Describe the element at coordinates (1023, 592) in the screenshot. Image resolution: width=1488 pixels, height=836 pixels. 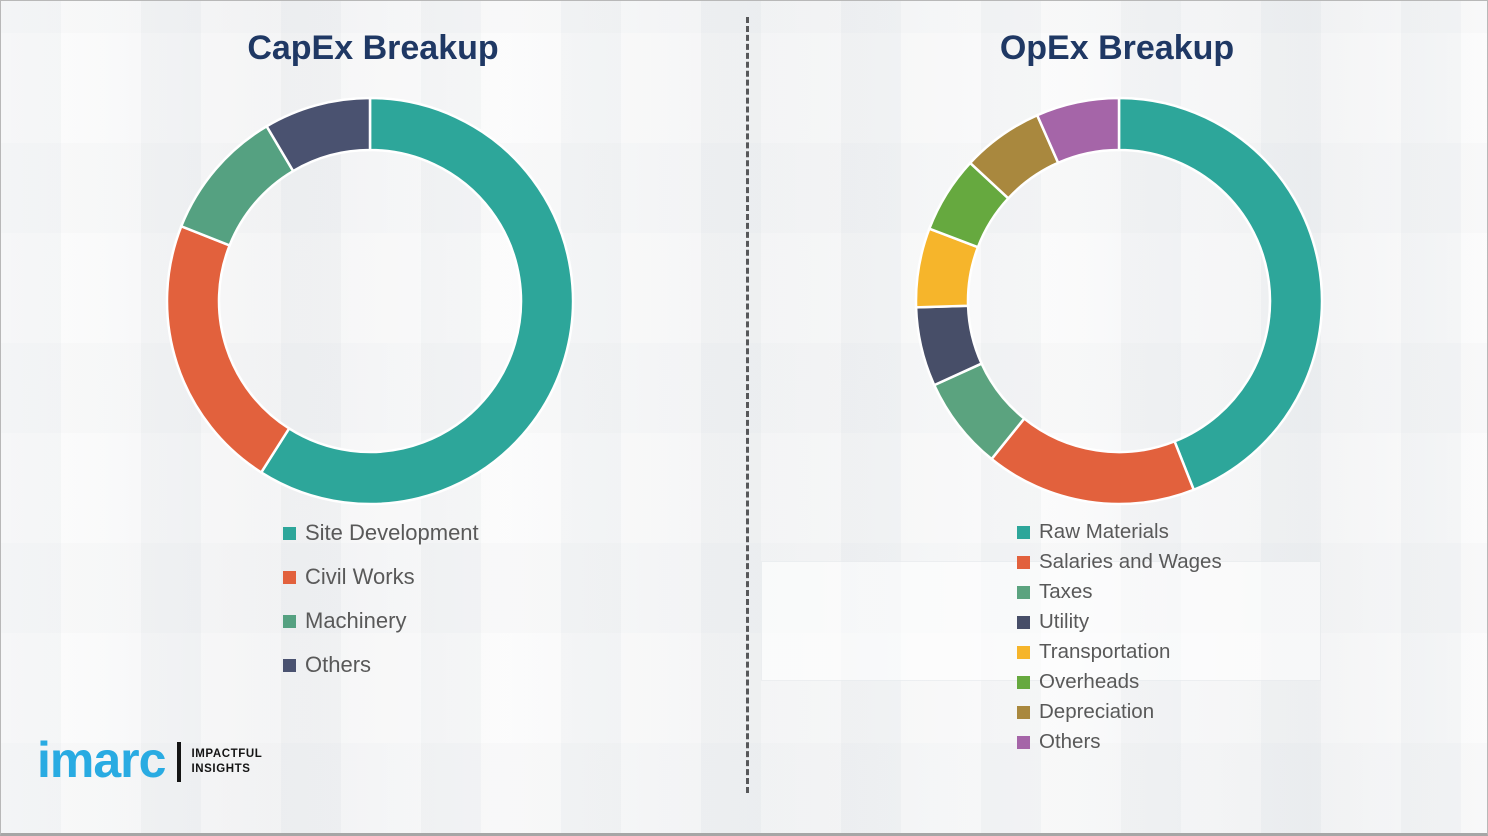
I see `legend-swatch-taxes` at that location.